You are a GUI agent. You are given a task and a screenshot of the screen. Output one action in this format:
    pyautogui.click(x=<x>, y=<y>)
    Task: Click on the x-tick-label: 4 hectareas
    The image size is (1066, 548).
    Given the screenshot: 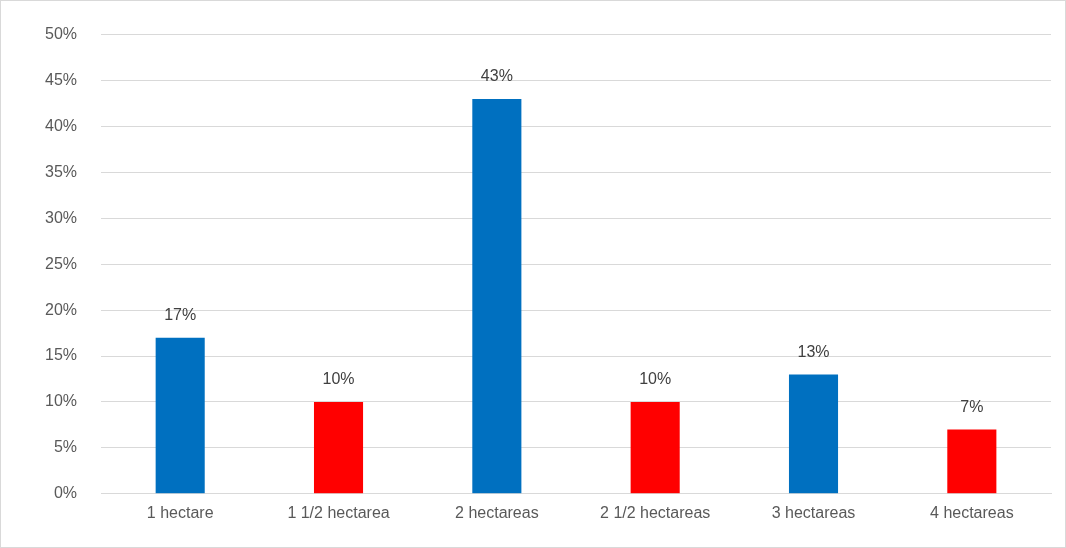 What is the action you would take?
    pyautogui.click(x=972, y=512)
    